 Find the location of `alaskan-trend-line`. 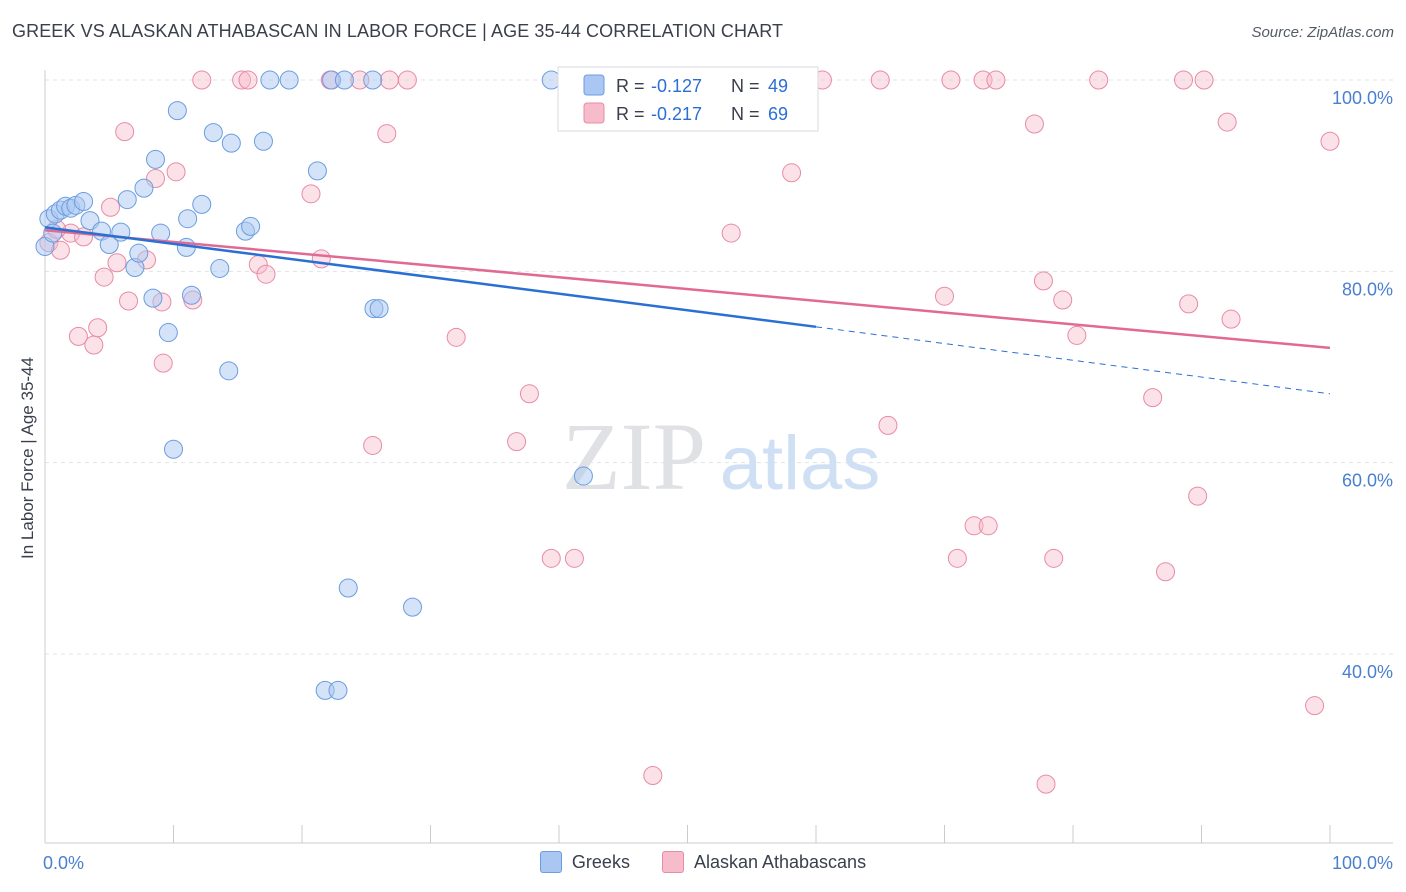

alaskan-trend-line is located at coordinates (687, 289).